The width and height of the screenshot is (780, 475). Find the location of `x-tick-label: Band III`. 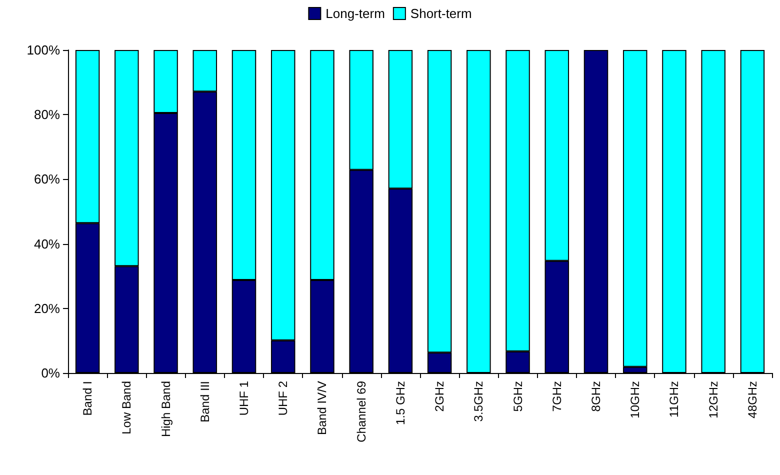

x-tick-label: Band III is located at coordinates (205, 401).